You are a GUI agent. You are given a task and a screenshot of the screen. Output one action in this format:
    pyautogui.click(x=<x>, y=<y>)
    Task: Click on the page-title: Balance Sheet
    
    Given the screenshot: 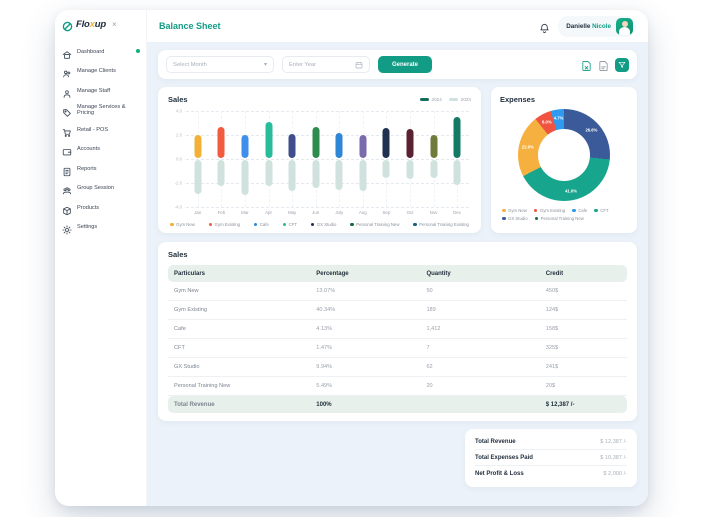 What is the action you would take?
    pyautogui.click(x=190, y=26)
    